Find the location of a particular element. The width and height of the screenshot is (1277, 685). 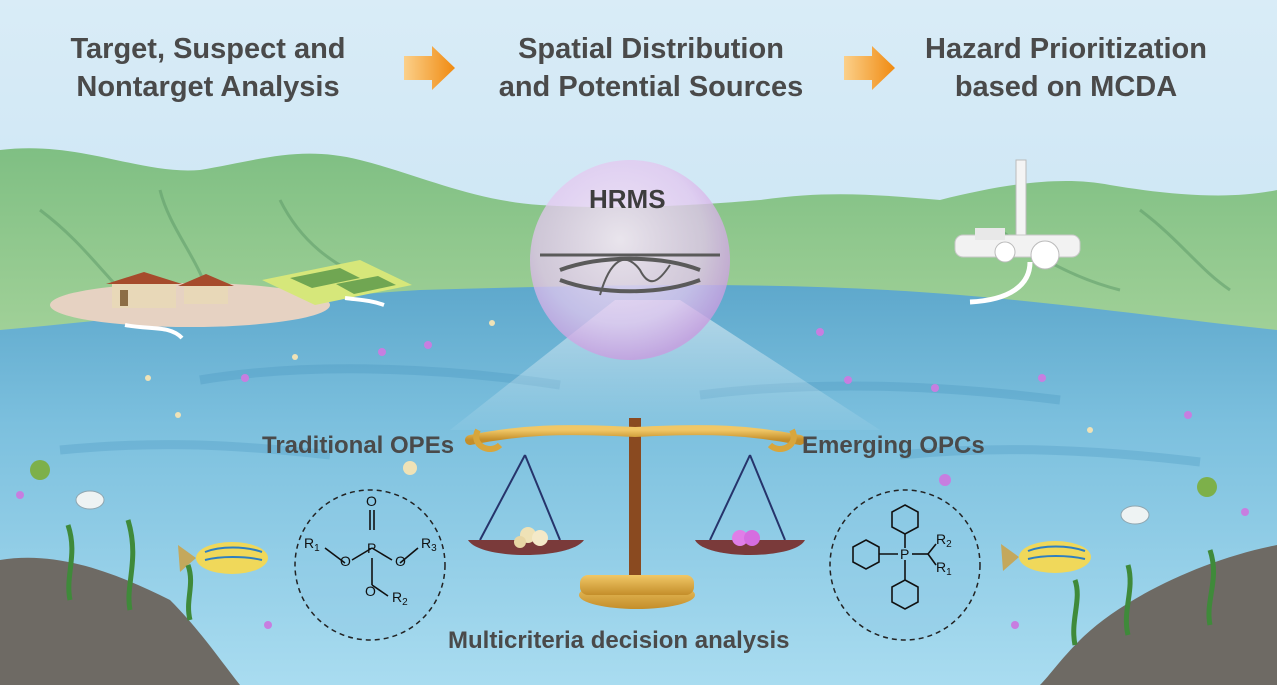

step-line: based on MCDA is located at coordinates (1066, 87).